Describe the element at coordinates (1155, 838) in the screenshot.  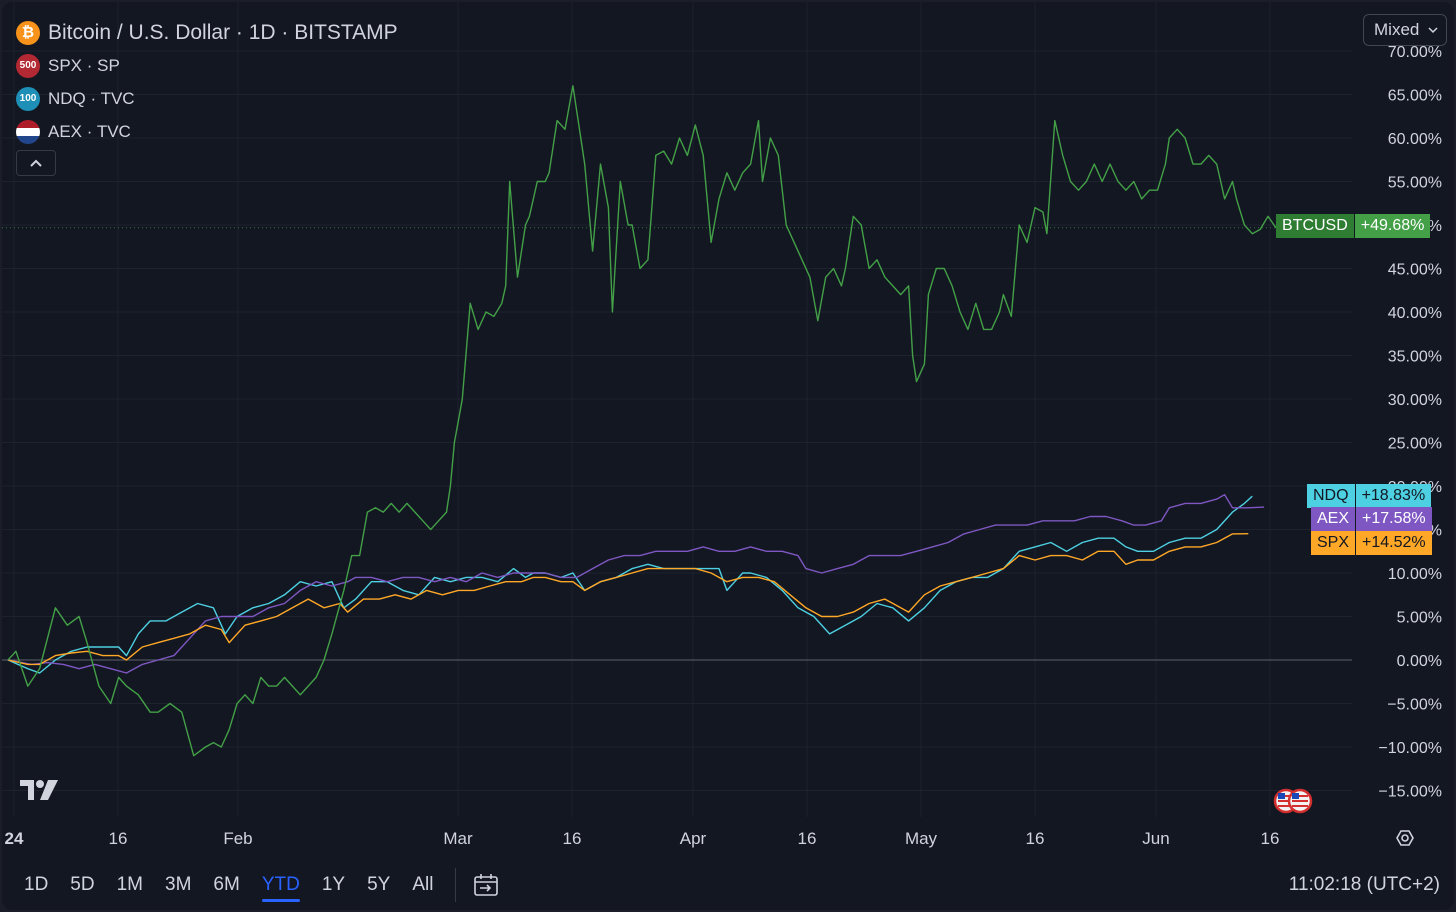
I see `x-tick-label: Jun` at that location.